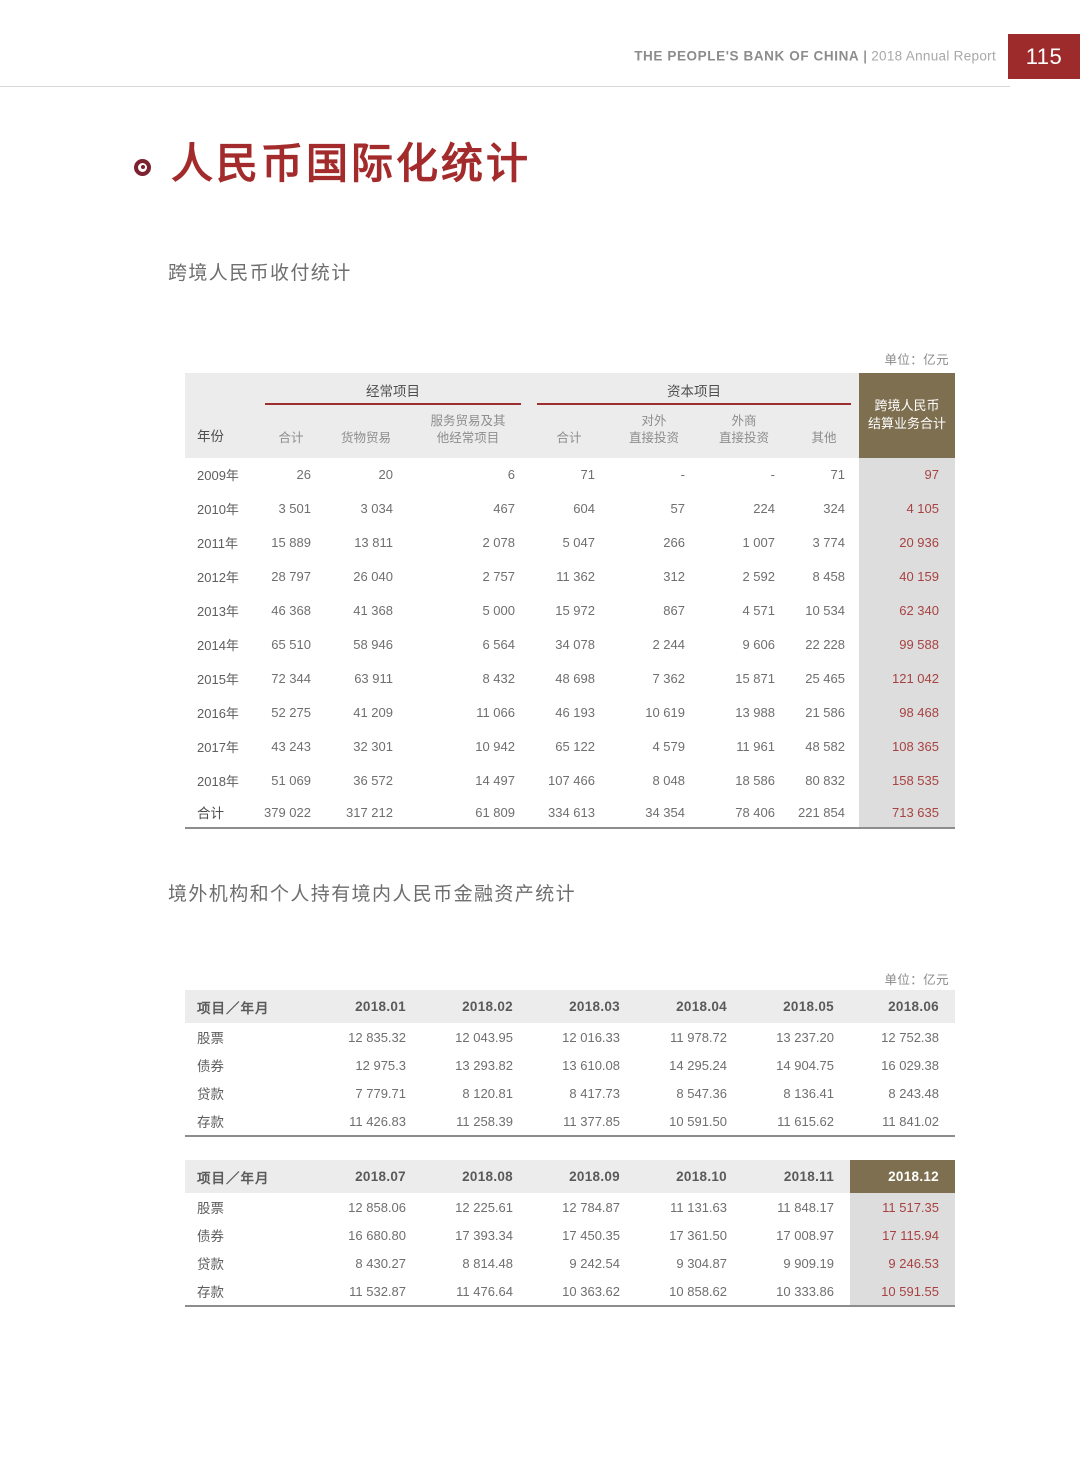  What do you see at coordinates (373, 678) in the screenshot?
I see `cell-goods: 63 911` at bounding box center [373, 678].